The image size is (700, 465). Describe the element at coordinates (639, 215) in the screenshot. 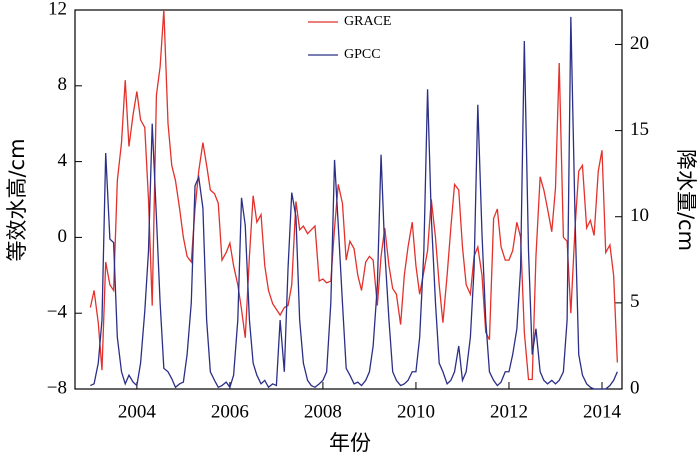

I see `y2-tick-label: 10` at that location.